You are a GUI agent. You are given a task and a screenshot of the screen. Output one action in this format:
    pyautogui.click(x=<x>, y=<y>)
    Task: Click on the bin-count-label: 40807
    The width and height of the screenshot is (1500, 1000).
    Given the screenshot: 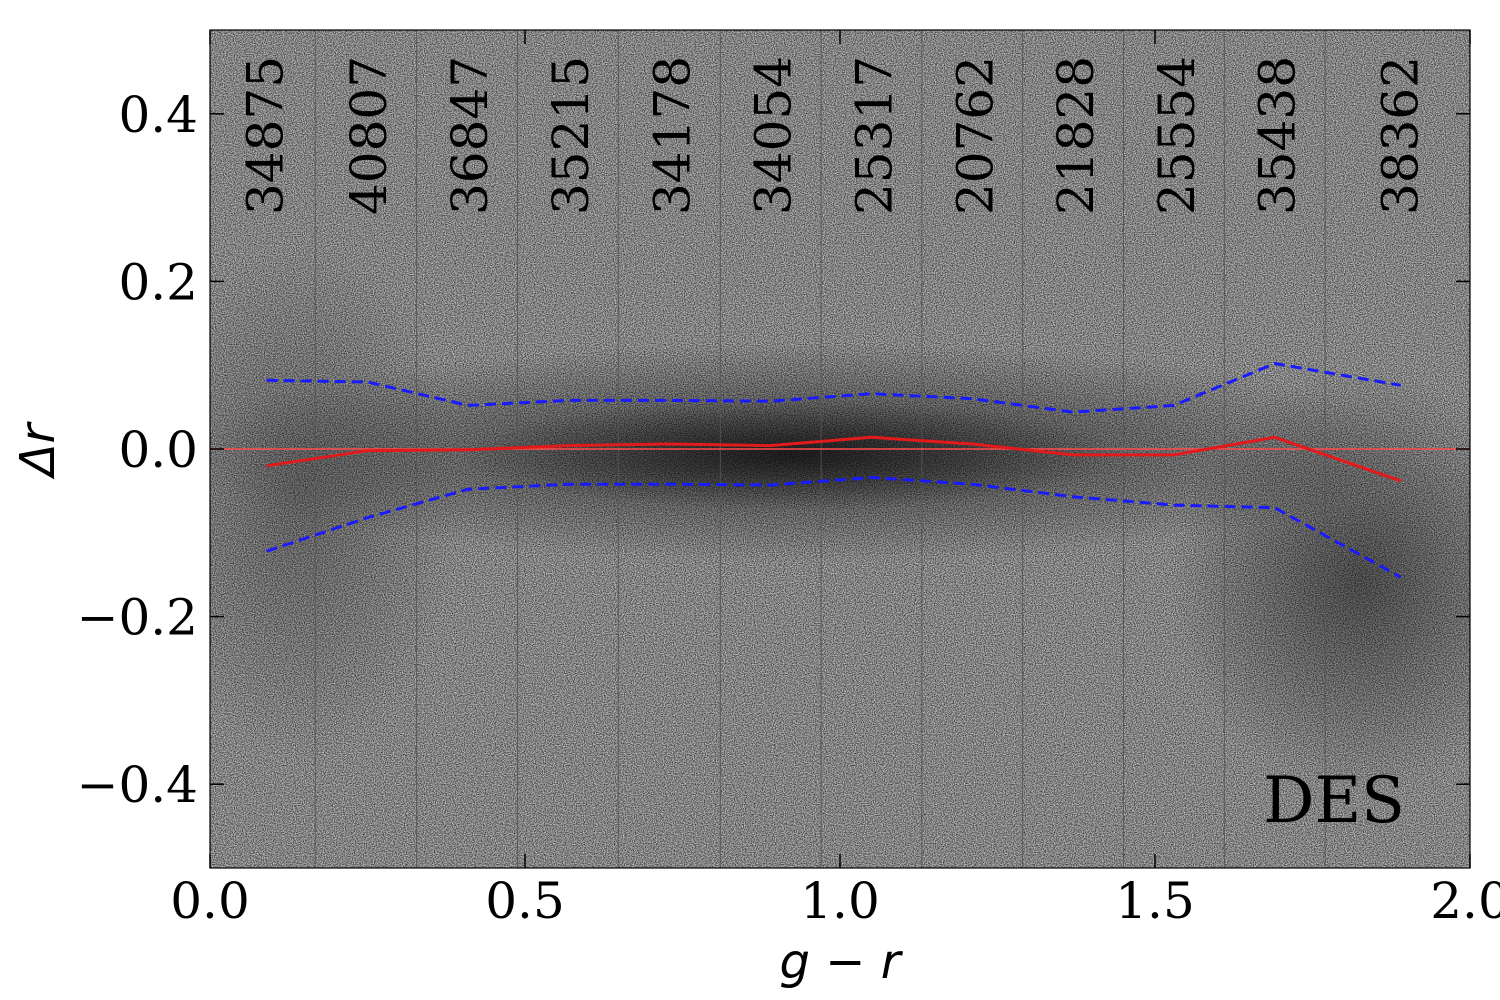 What is the action you would take?
    pyautogui.click(x=369, y=135)
    